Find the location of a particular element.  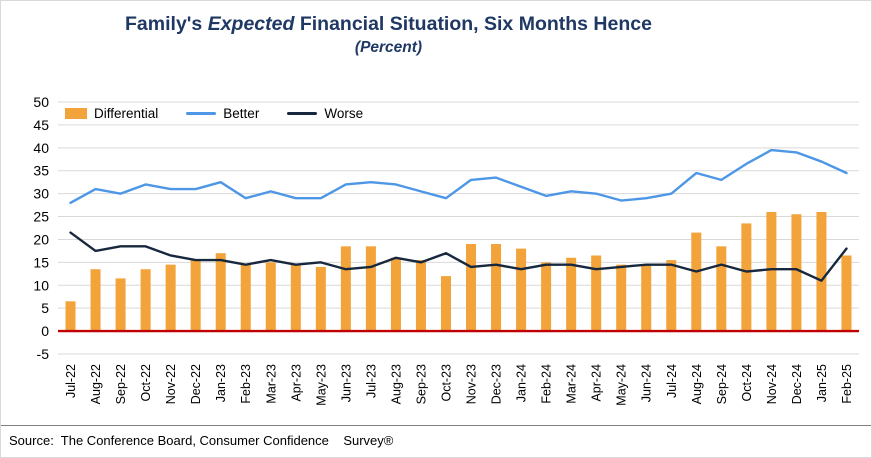

x-tick-label: Nov-24 is located at coordinates (772, 384).